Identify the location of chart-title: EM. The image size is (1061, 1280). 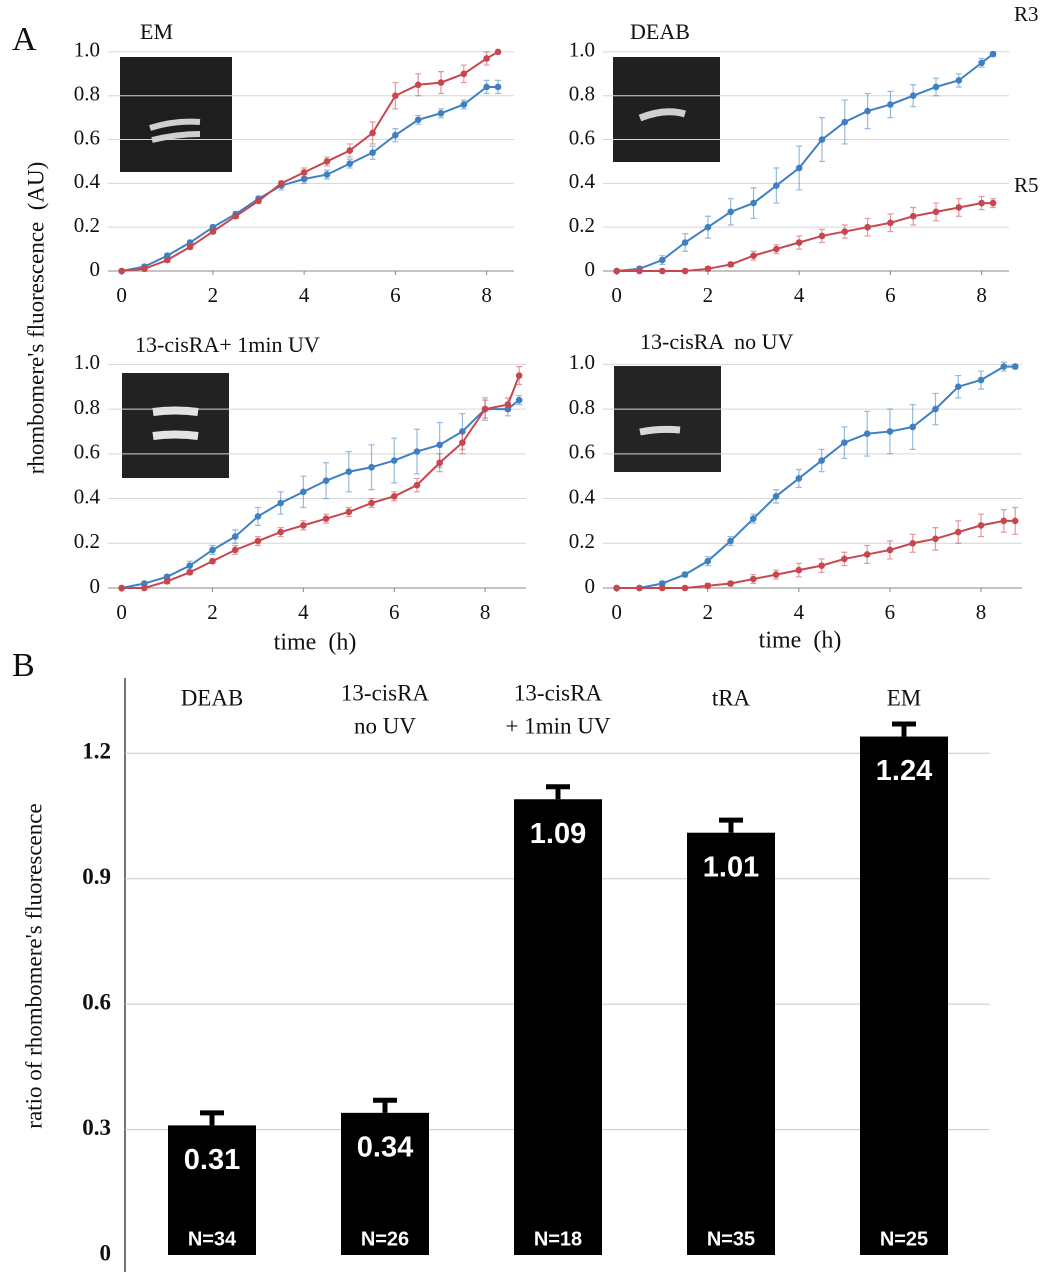
(156, 31).